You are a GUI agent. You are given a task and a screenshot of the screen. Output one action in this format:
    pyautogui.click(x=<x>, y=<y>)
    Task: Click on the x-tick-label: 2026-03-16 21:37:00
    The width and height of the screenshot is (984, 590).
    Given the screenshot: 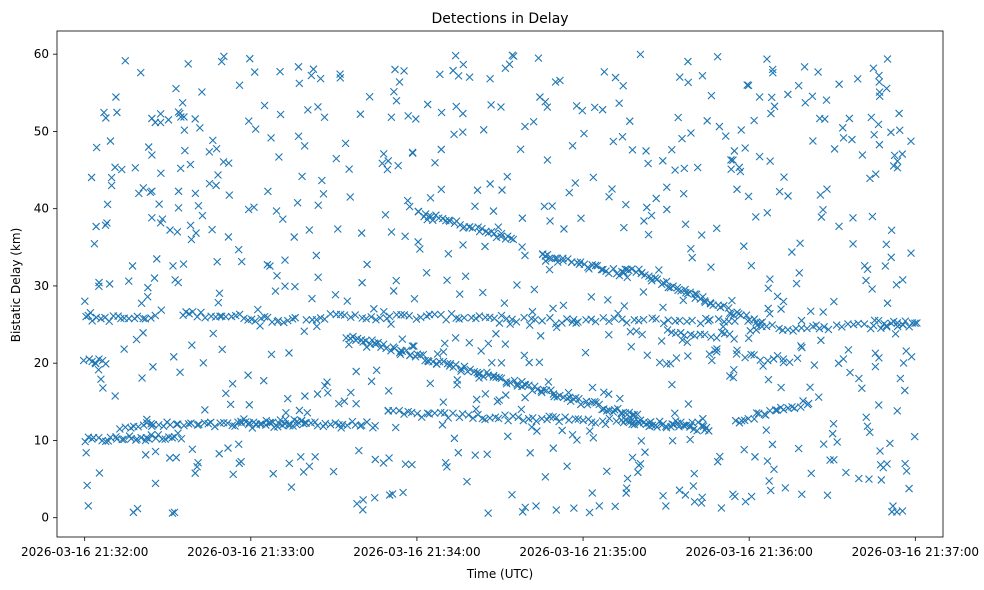 What is the action you would take?
    pyautogui.click(x=915, y=552)
    